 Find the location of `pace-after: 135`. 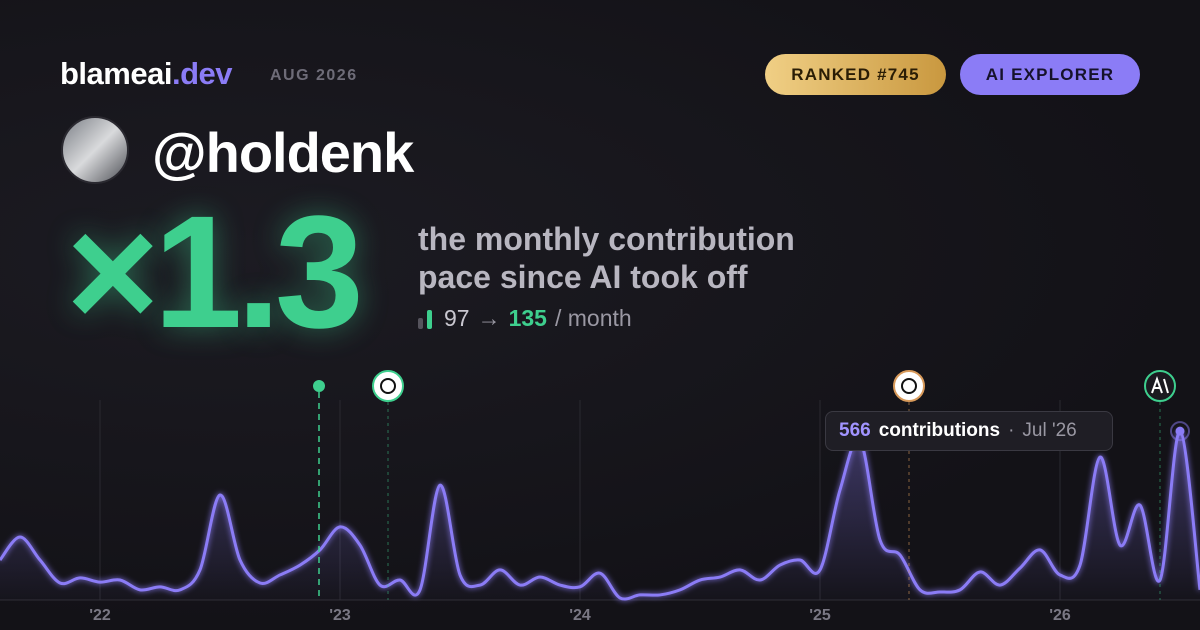

pace-after: 135 is located at coordinates (527, 318).